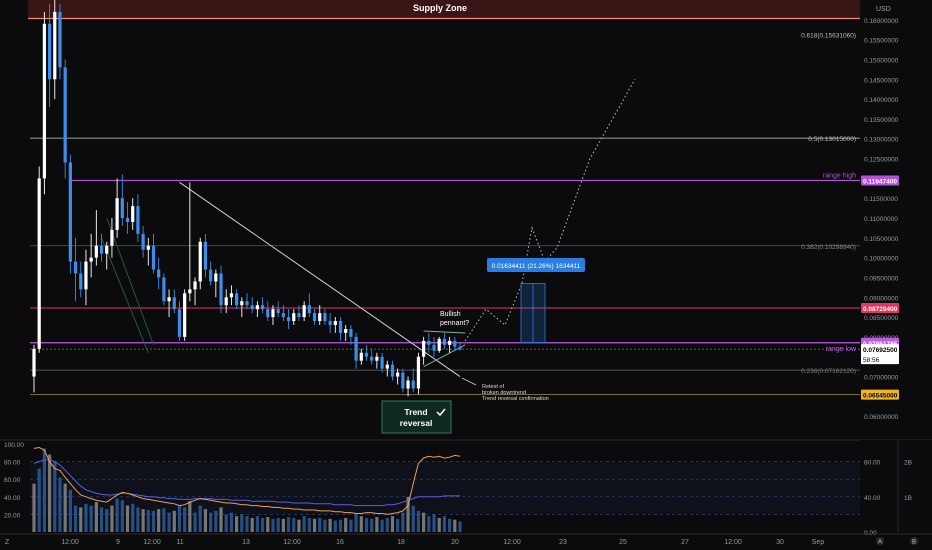  What do you see at coordinates (441, 412) in the screenshot?
I see `check-icon` at bounding box center [441, 412].